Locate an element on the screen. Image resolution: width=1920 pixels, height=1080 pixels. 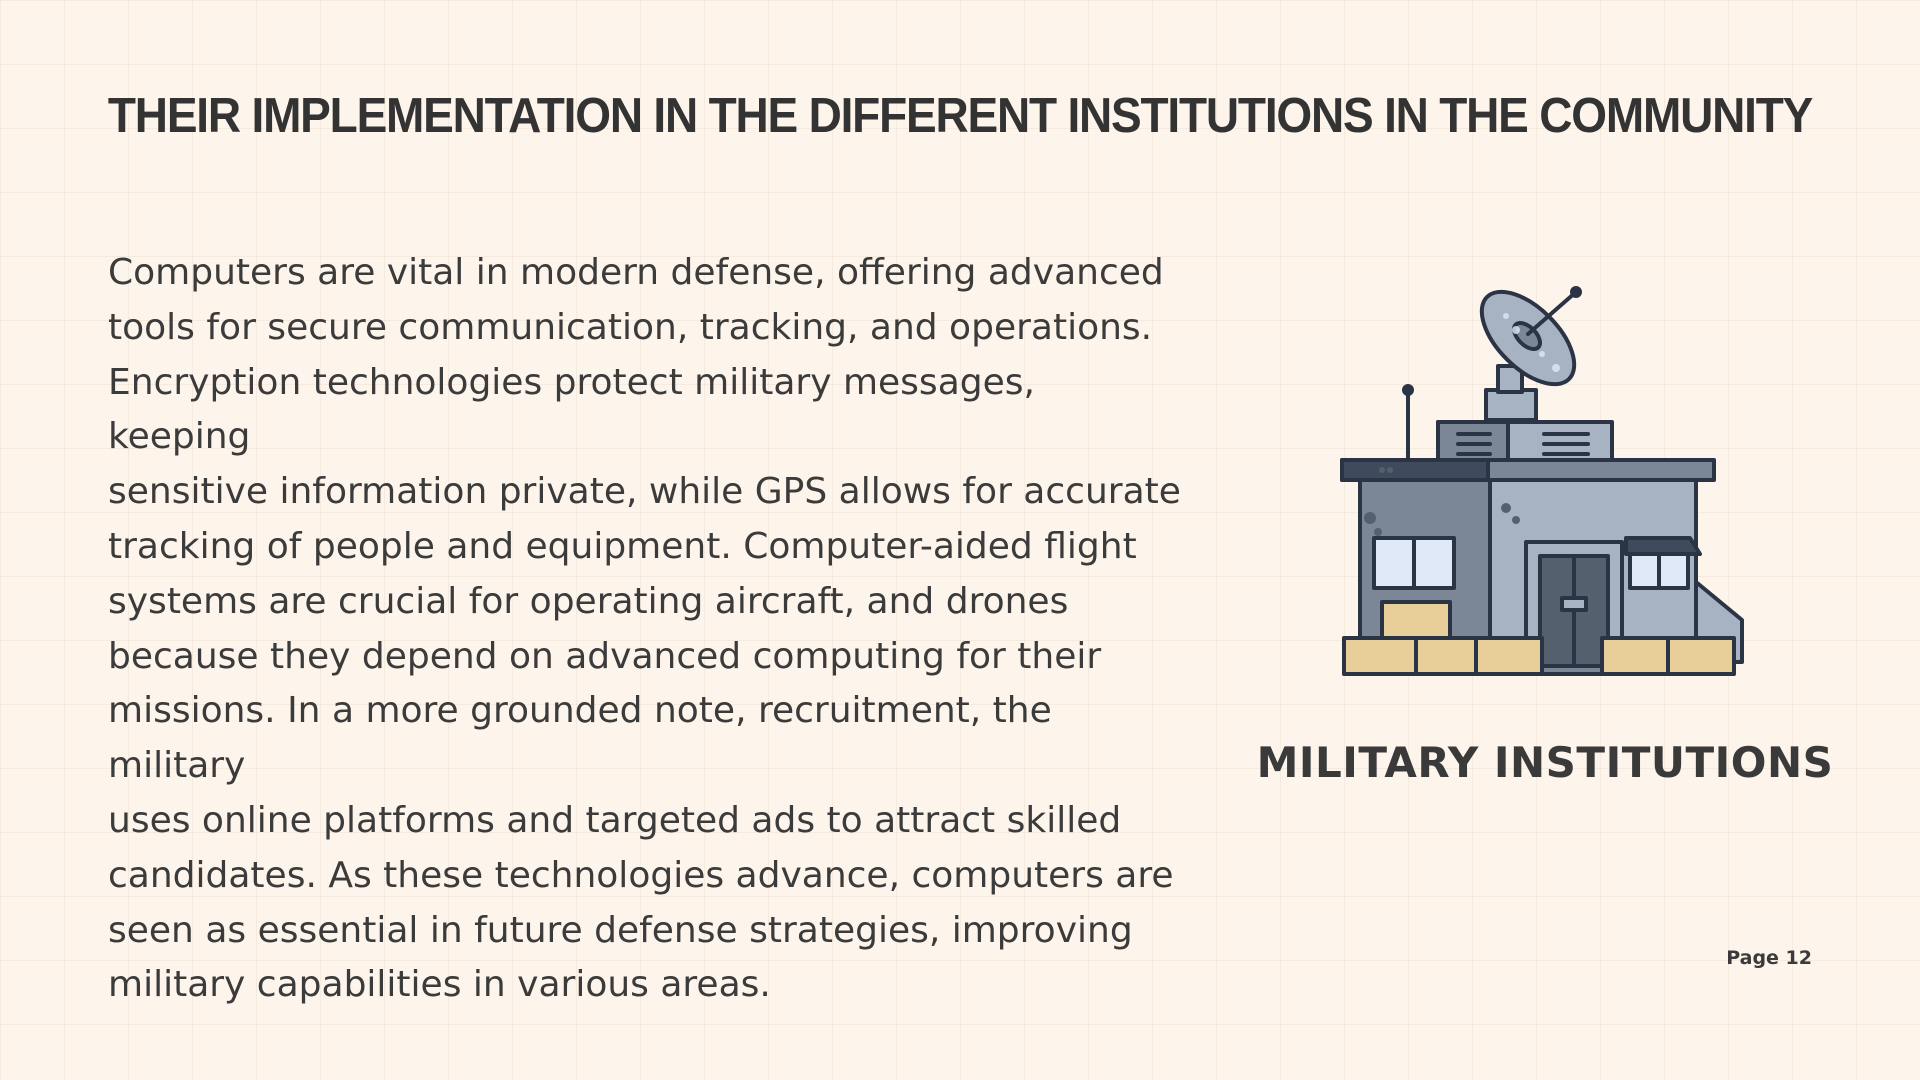
military-building-icon is located at coordinates (1550, 480).